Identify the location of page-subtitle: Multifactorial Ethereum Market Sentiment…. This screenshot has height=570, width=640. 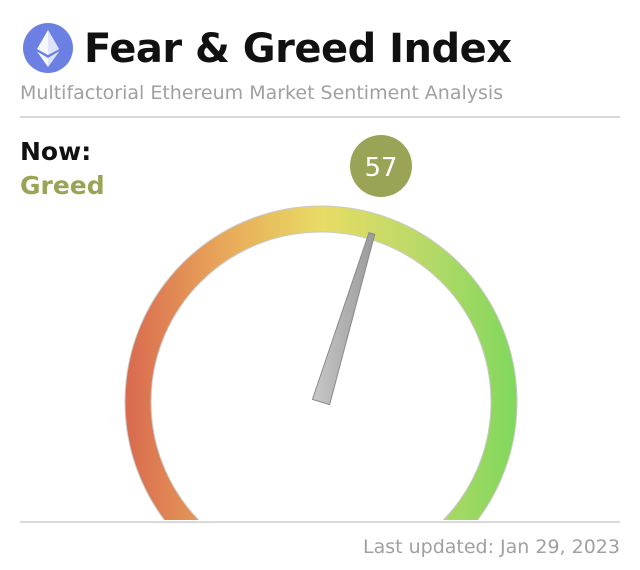
(262, 93).